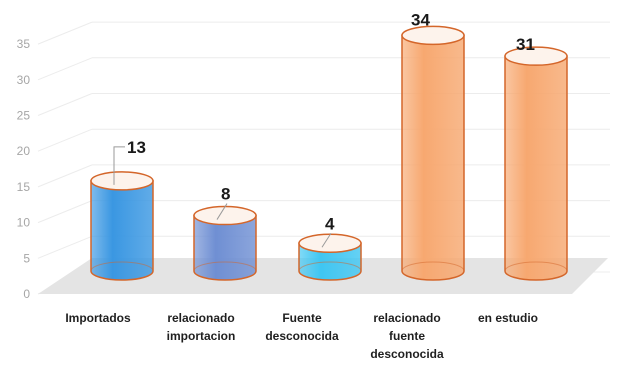 The image size is (618, 366). I want to click on y-tick-label: 20, so click(24, 151).